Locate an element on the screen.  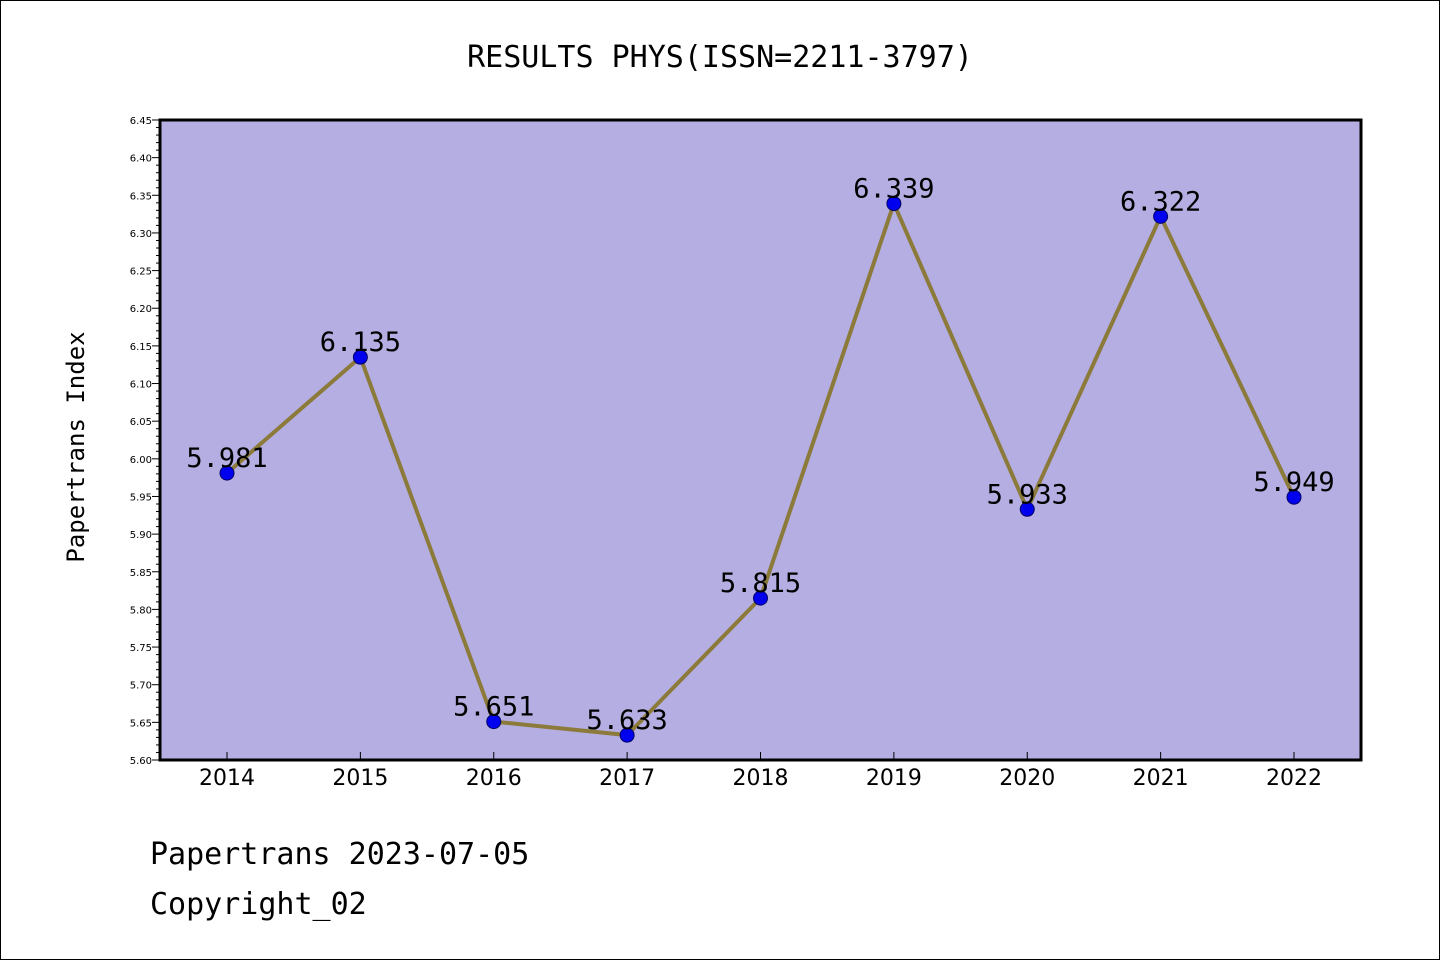
footer-copyright: Copyright_02 is located at coordinates (258, 904).